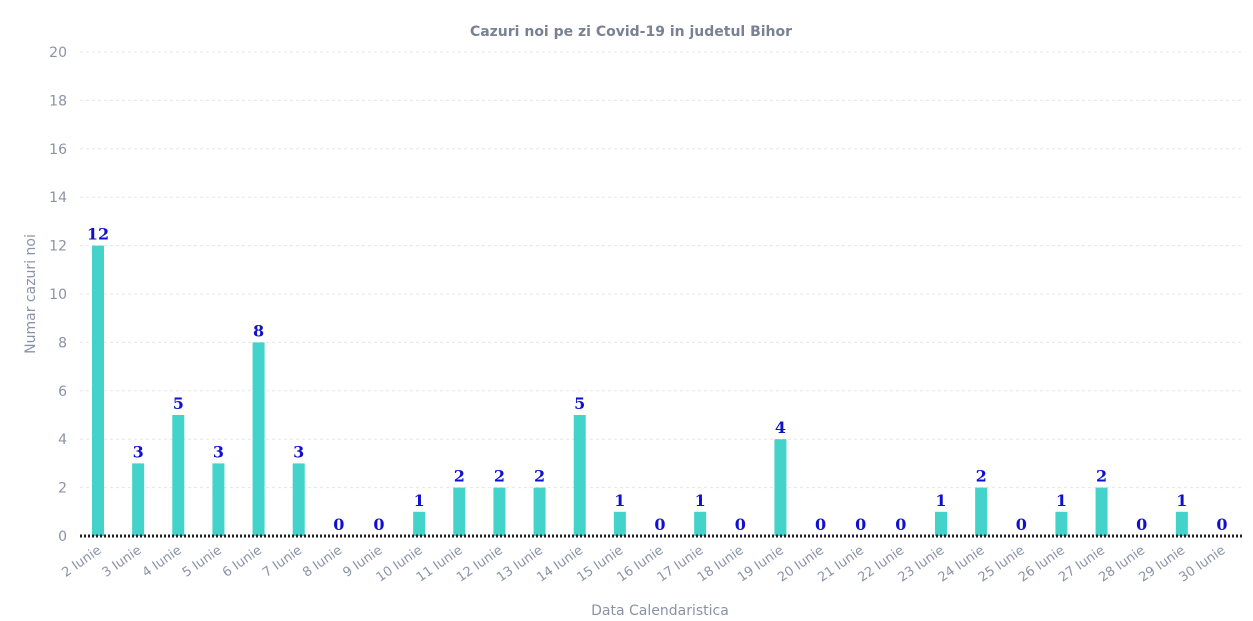  Describe the element at coordinates (81, 562) in the screenshot. I see `x-tick-label: 2 Iunie` at that location.